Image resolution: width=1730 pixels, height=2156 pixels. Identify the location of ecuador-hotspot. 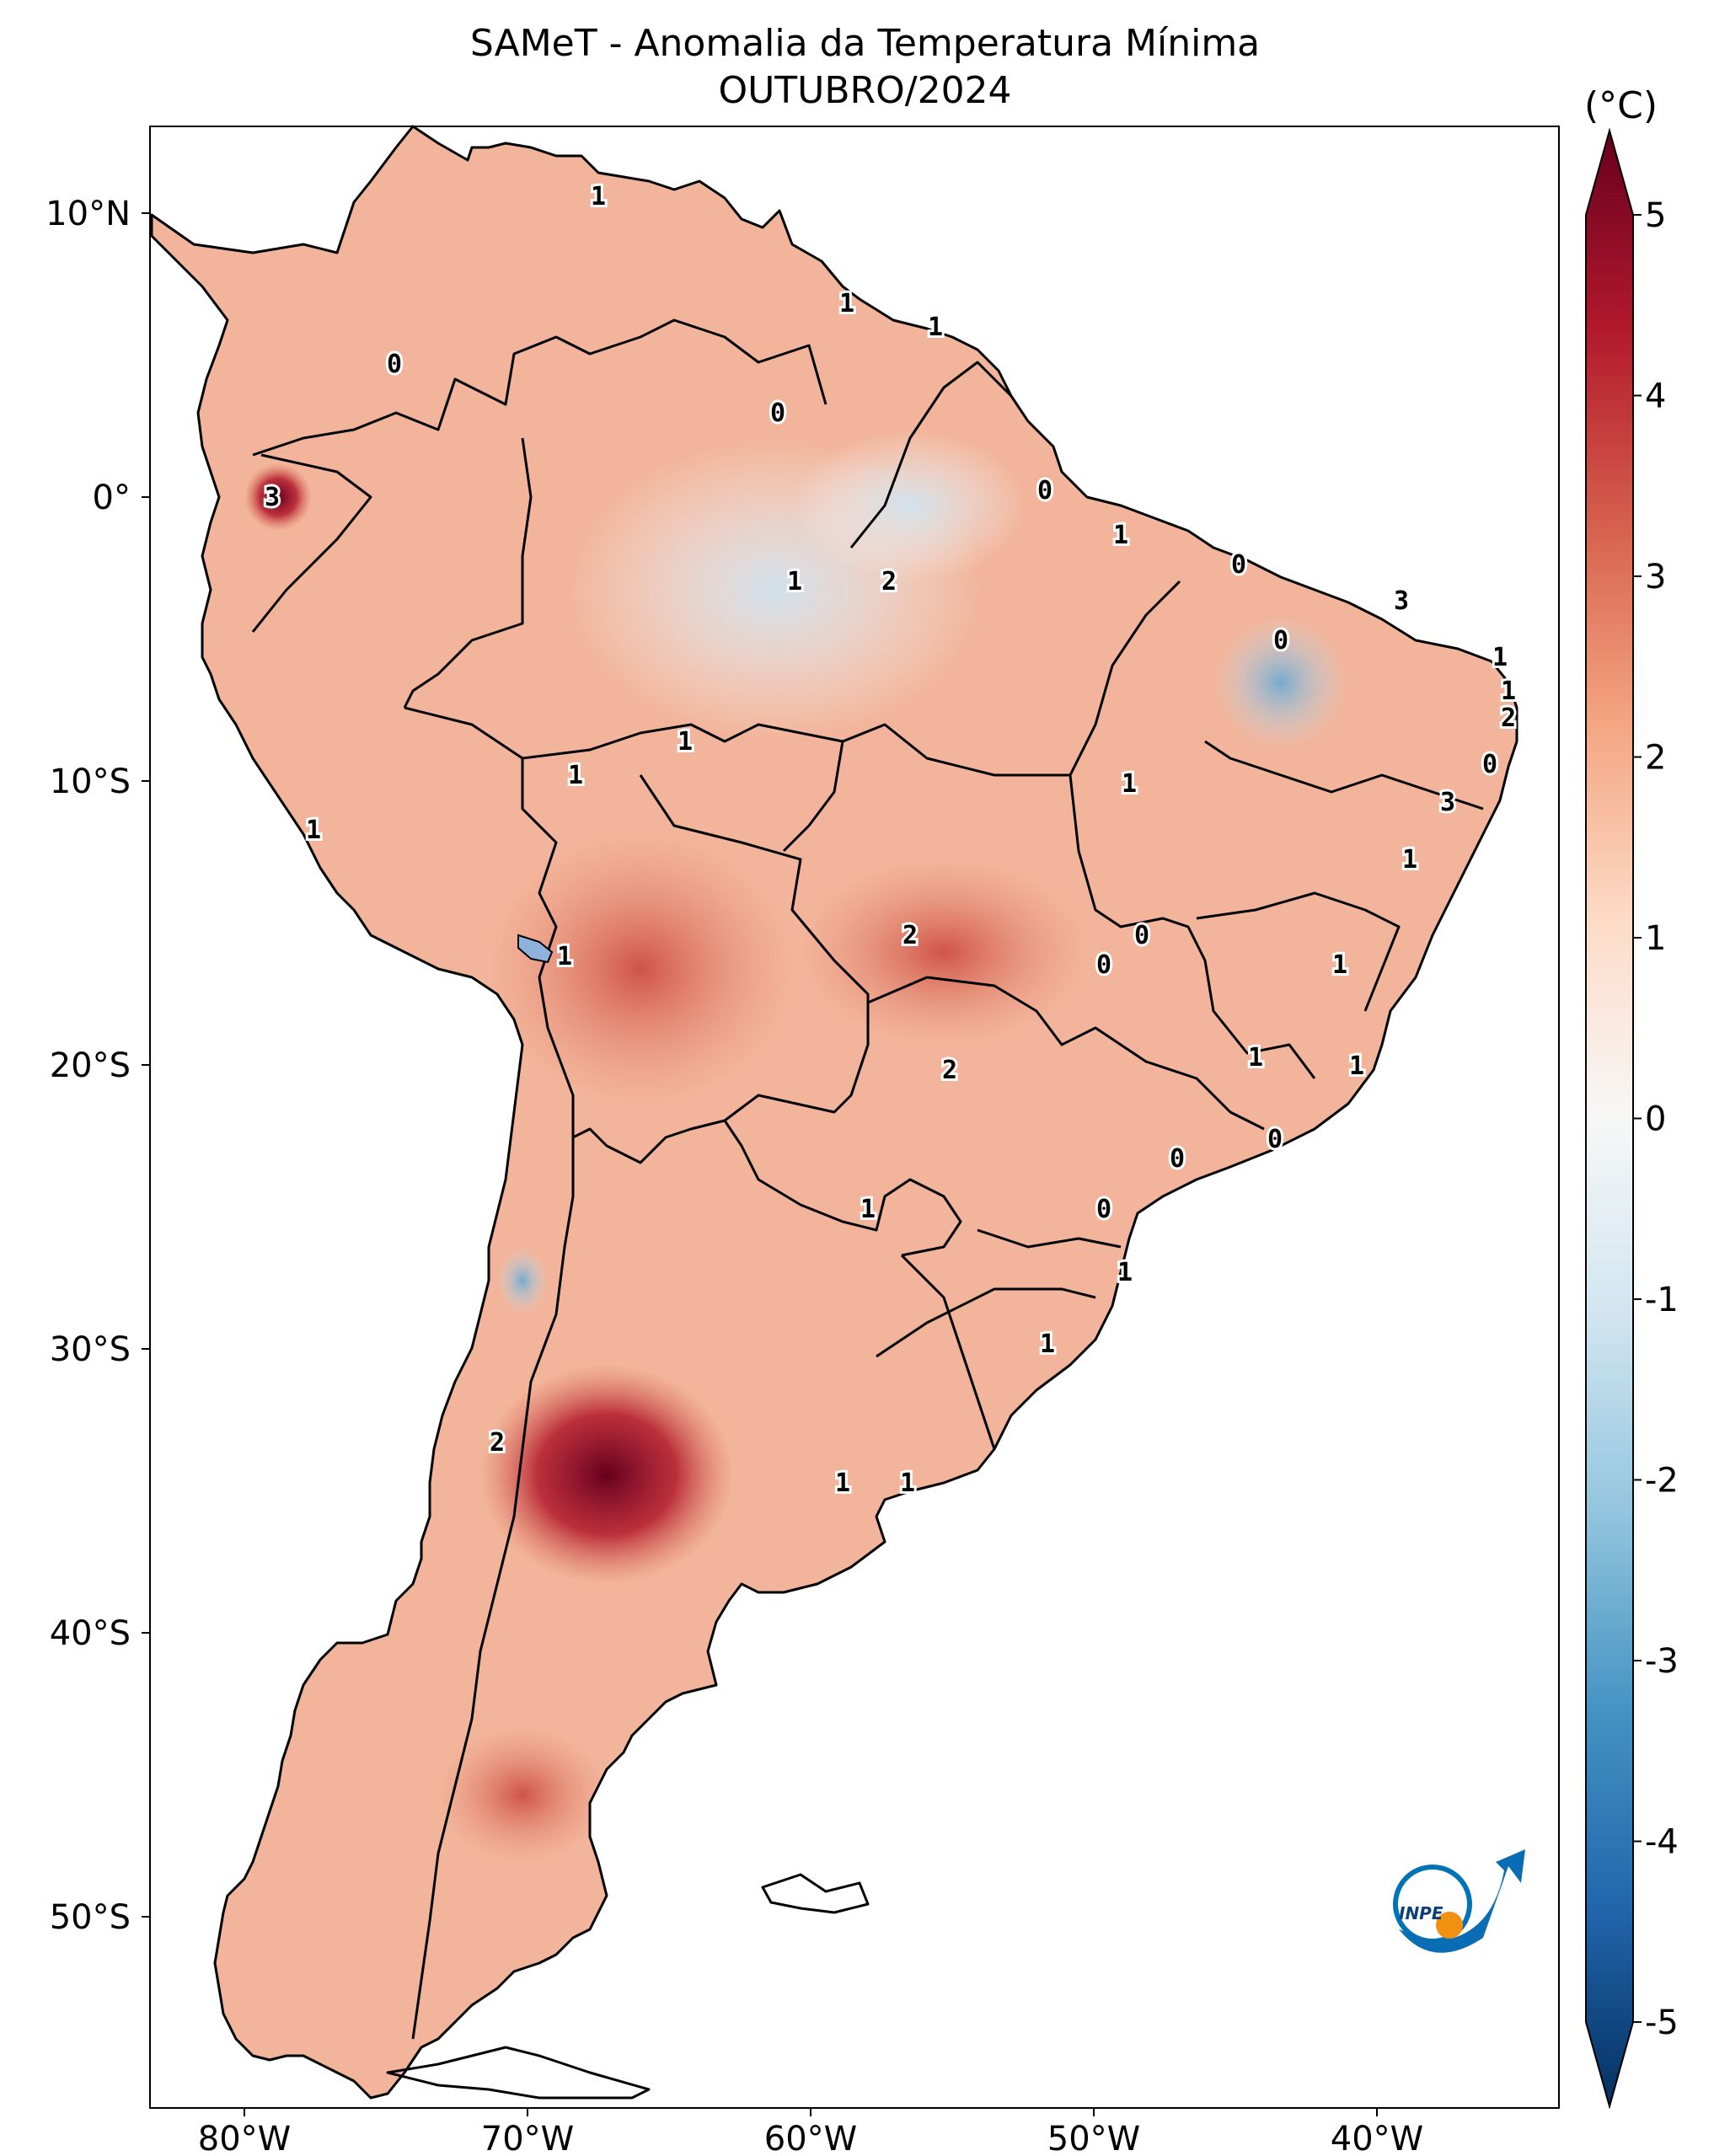
(278, 497).